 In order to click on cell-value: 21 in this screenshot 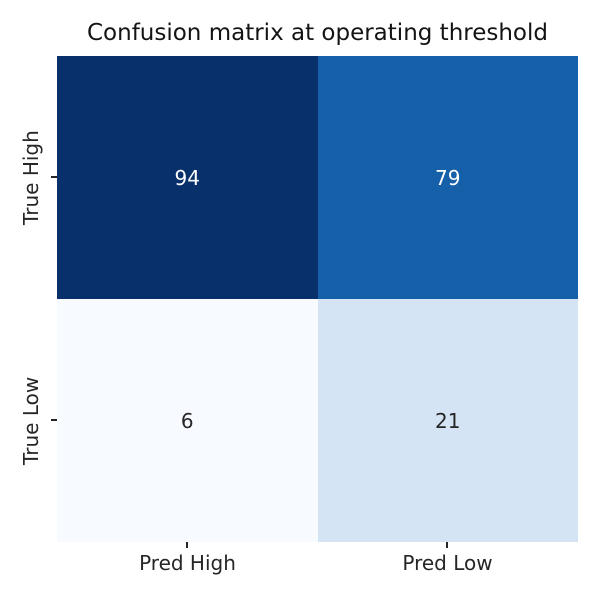, I will do `click(448, 420)`.